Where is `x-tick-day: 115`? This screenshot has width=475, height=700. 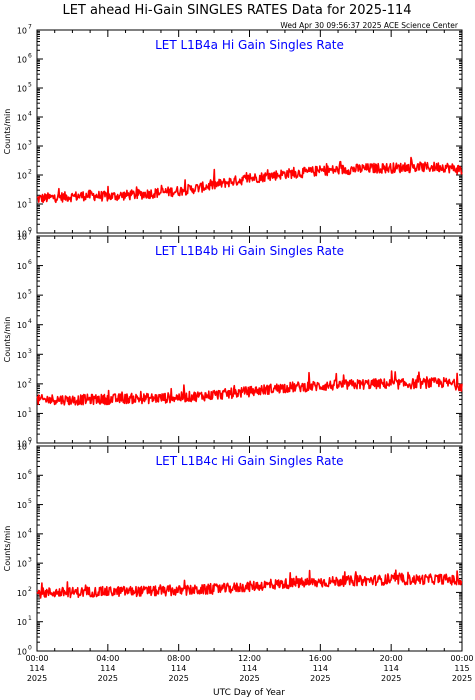 x-tick-day: 115 is located at coordinates (461, 668).